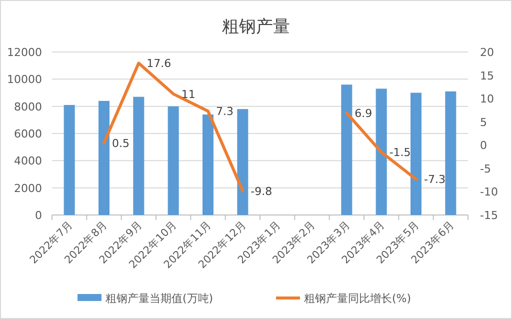  Describe the element at coordinates (28, 134) in the screenshot. I see `y-tick-label: 6000` at that location.